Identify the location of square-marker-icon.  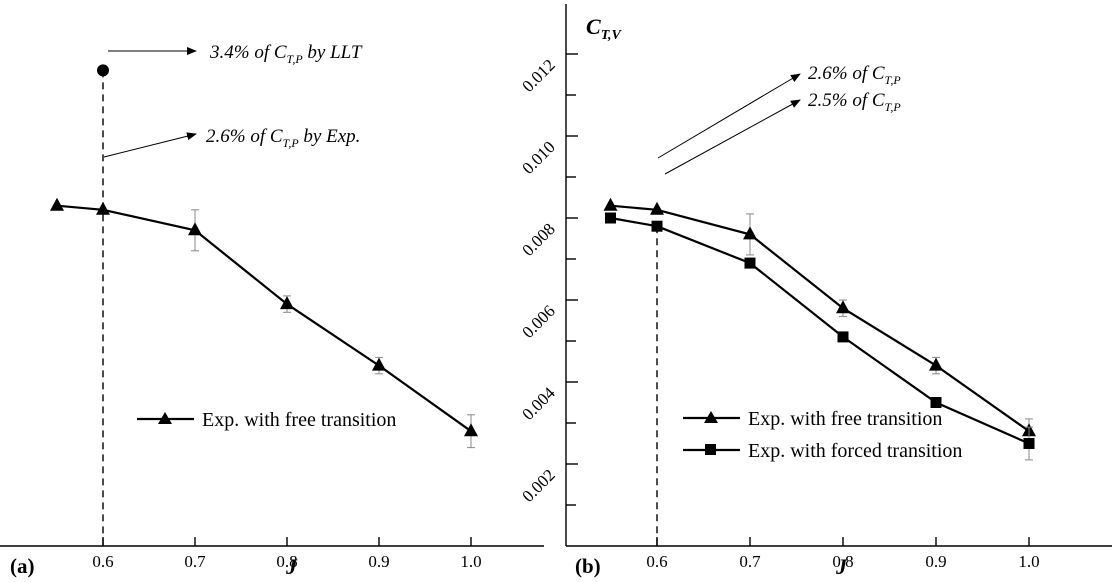
(710, 449).